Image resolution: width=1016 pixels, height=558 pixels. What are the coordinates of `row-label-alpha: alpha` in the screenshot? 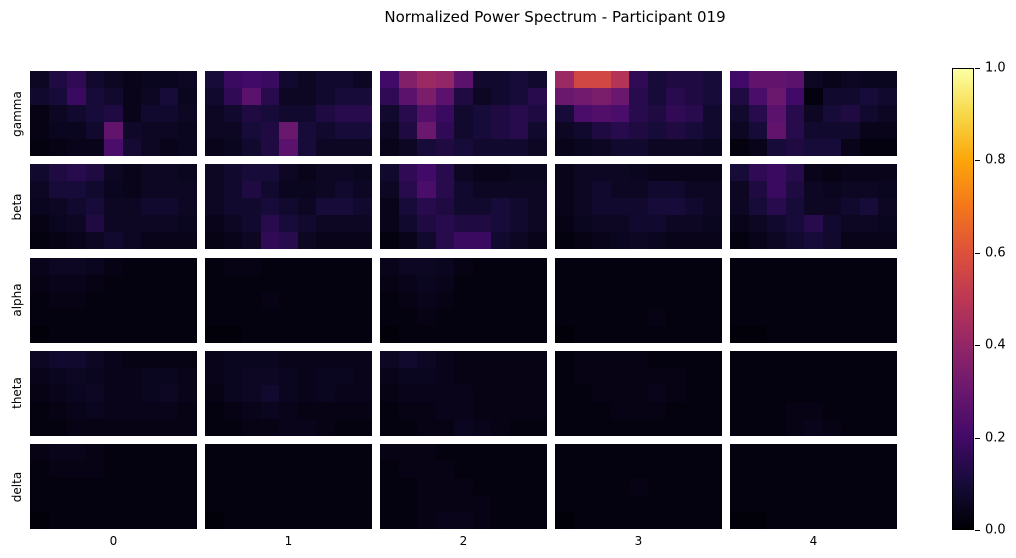 It's located at (17, 300).